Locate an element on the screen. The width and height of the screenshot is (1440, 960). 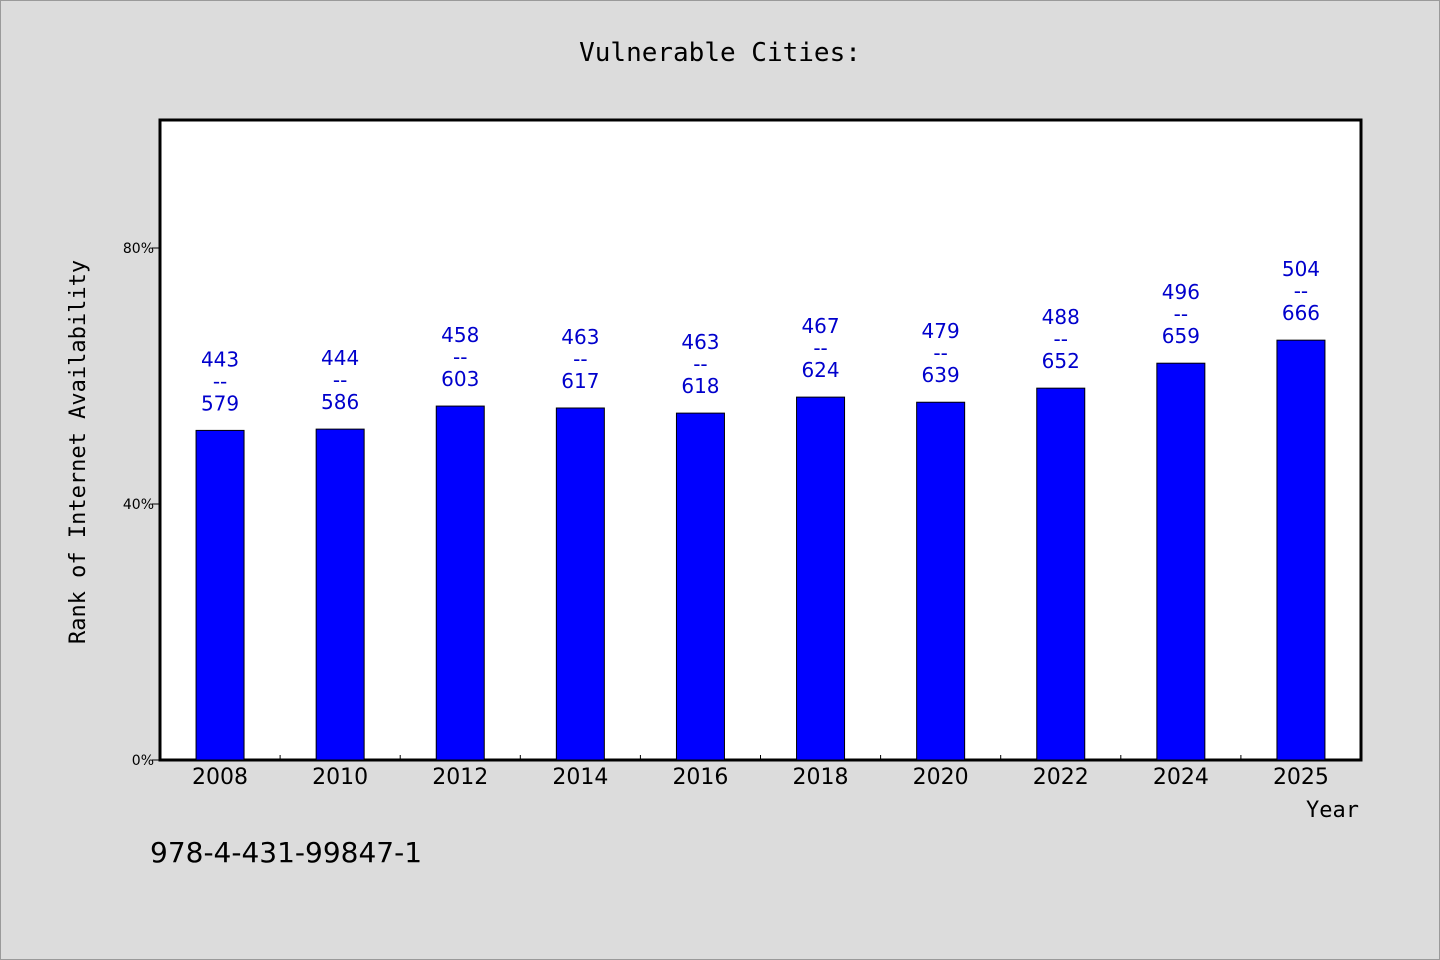
bar-2016 is located at coordinates (700, 586).